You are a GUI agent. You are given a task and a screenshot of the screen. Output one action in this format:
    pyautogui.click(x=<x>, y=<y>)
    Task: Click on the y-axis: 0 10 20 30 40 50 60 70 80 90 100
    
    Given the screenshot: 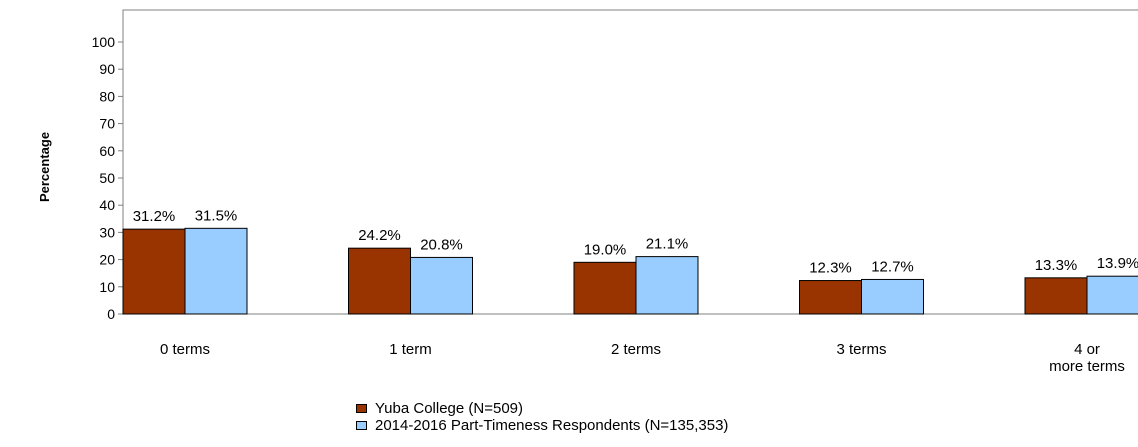 What is the action you would take?
    pyautogui.click(x=107, y=178)
    